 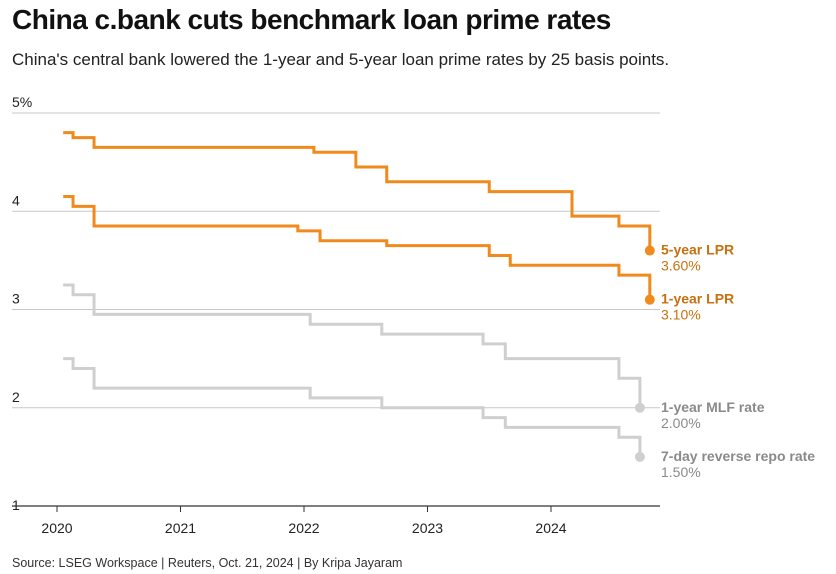 What do you see at coordinates (16, 397) in the screenshot?
I see `y-tick-label: 2` at bounding box center [16, 397].